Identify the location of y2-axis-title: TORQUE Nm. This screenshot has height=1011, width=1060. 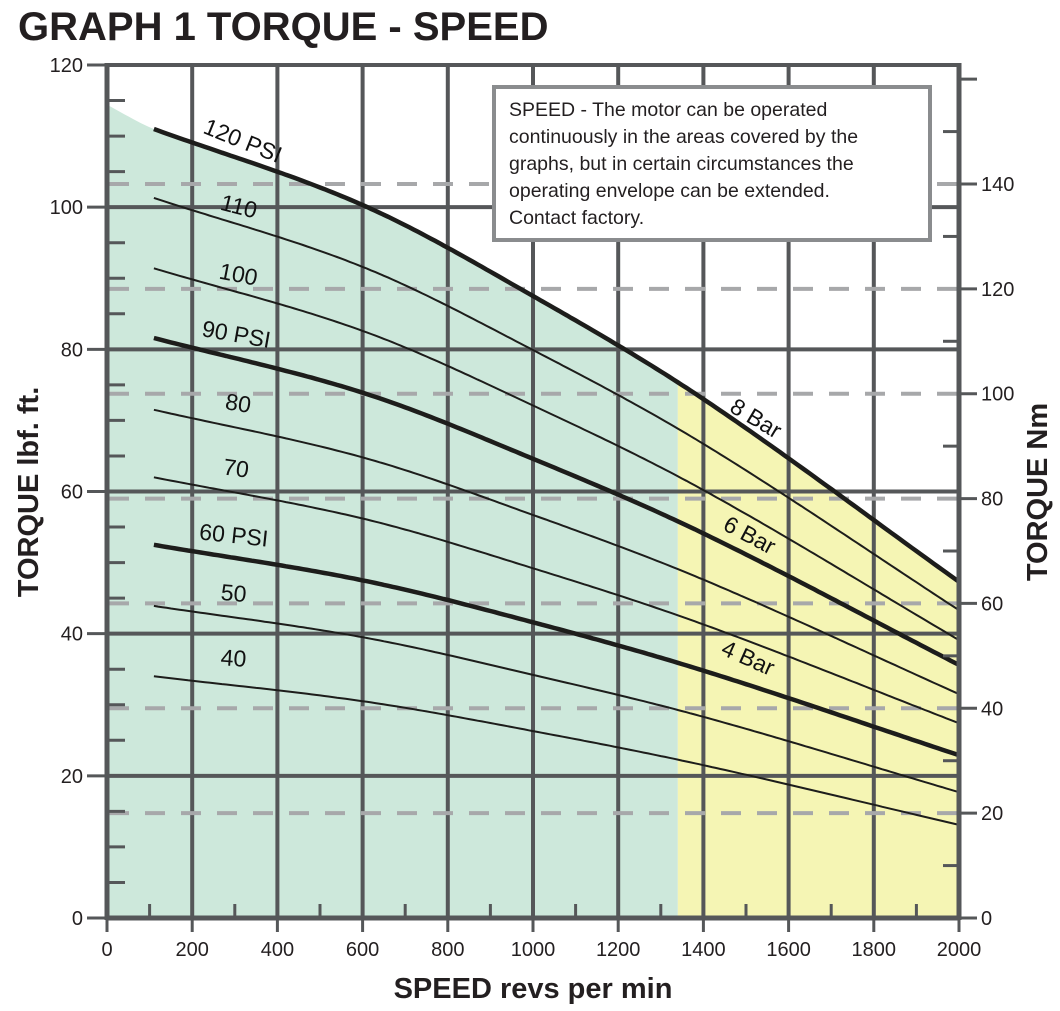
(1038, 492).